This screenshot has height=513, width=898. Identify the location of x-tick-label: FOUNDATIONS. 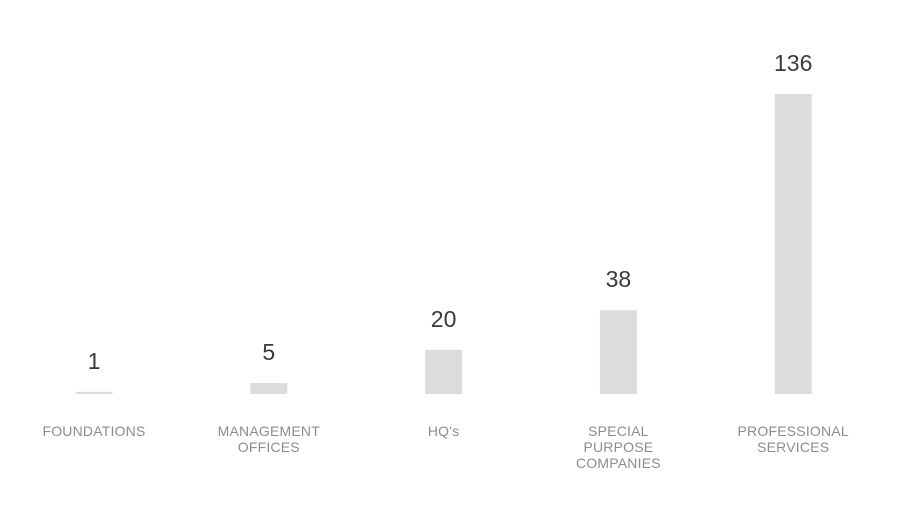
(94, 431).